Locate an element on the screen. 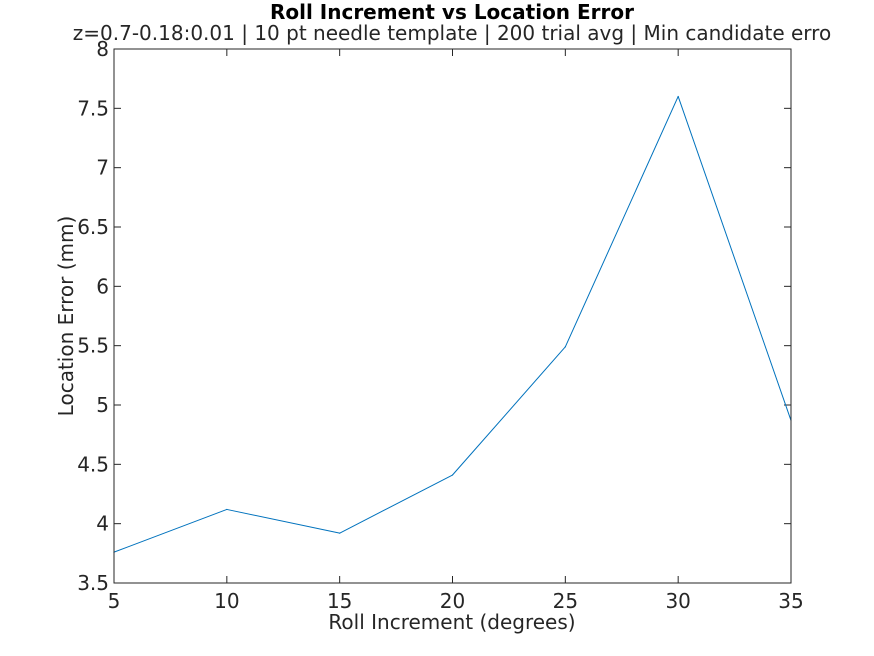  chart-title: Roll Increment vs Location Error is located at coordinates (452, 12).